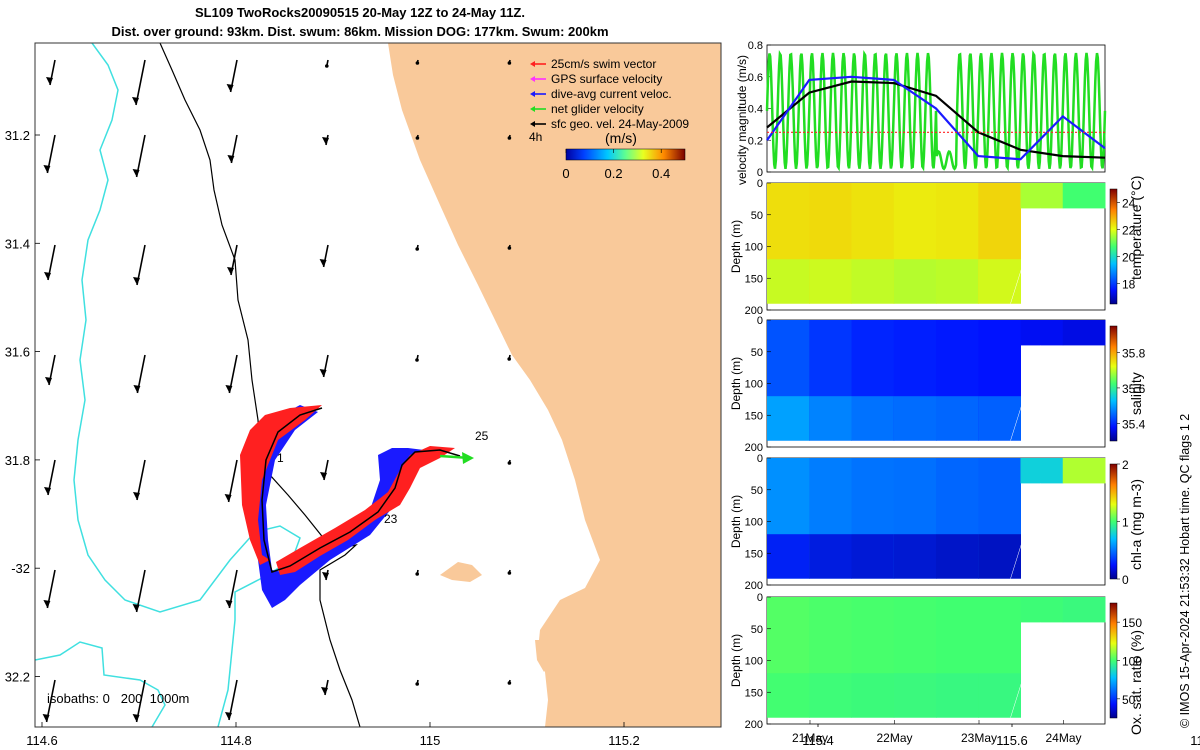 Image resolution: width=1200 pixels, height=750 pixels. Describe the element at coordinates (1129, 204) in the screenshot. I see `colorbar-tick-label: 24` at that location.